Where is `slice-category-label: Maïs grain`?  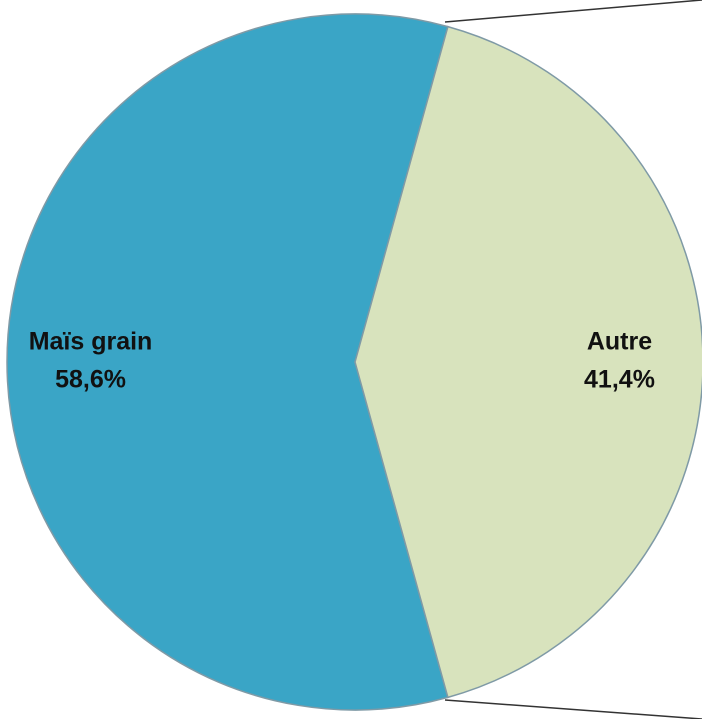
slice-category-label: Maïs grain is located at coordinates (91, 342).